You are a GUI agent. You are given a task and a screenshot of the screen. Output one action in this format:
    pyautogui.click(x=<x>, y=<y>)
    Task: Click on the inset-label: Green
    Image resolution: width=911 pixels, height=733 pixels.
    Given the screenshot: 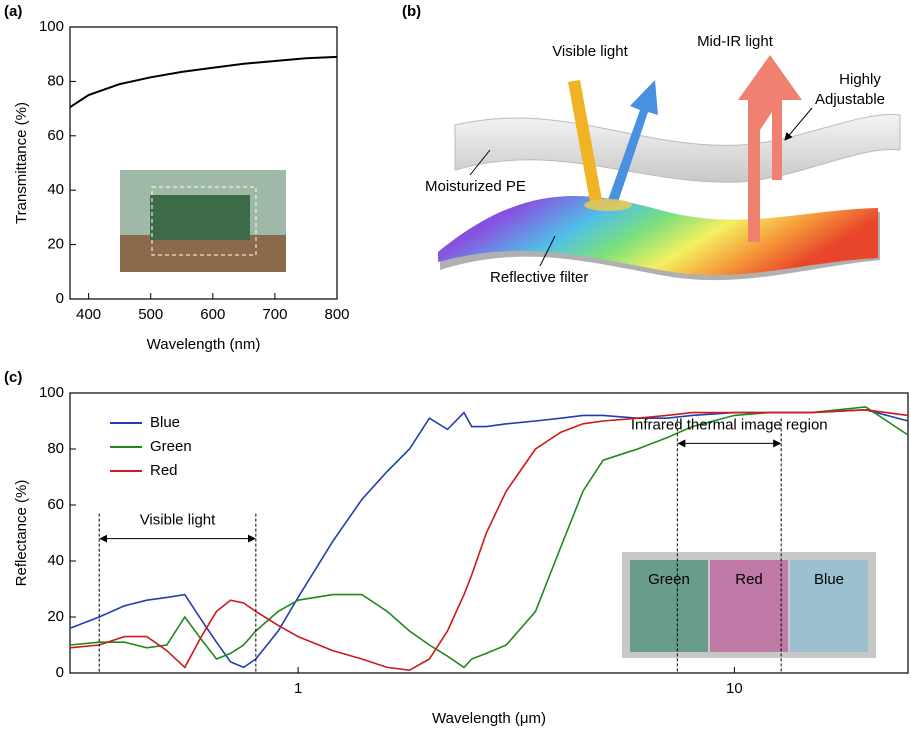 What is the action you would take?
    pyautogui.click(x=669, y=579)
    